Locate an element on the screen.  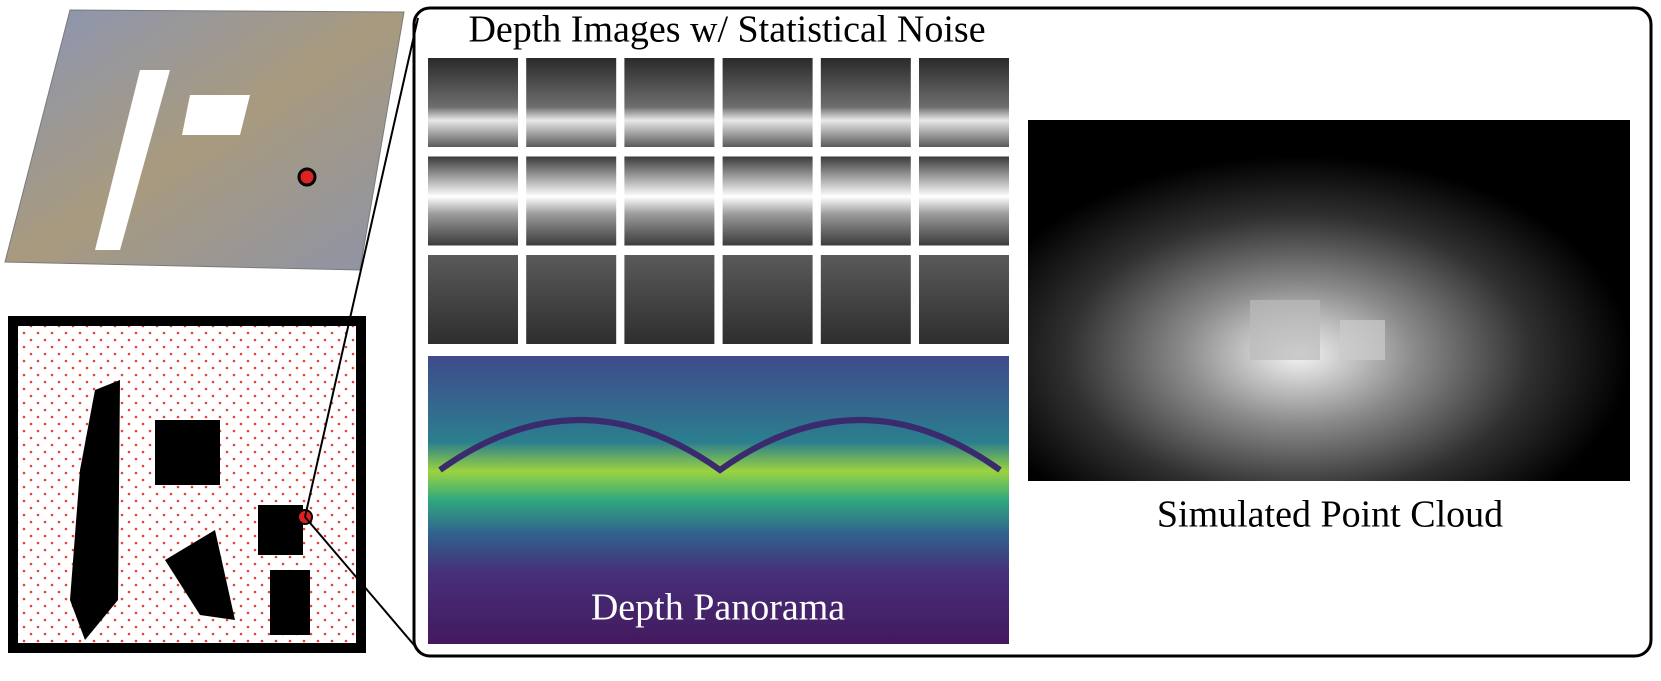
point-cloud-label: Simulated Point Cloud is located at coordinates (1330, 515).